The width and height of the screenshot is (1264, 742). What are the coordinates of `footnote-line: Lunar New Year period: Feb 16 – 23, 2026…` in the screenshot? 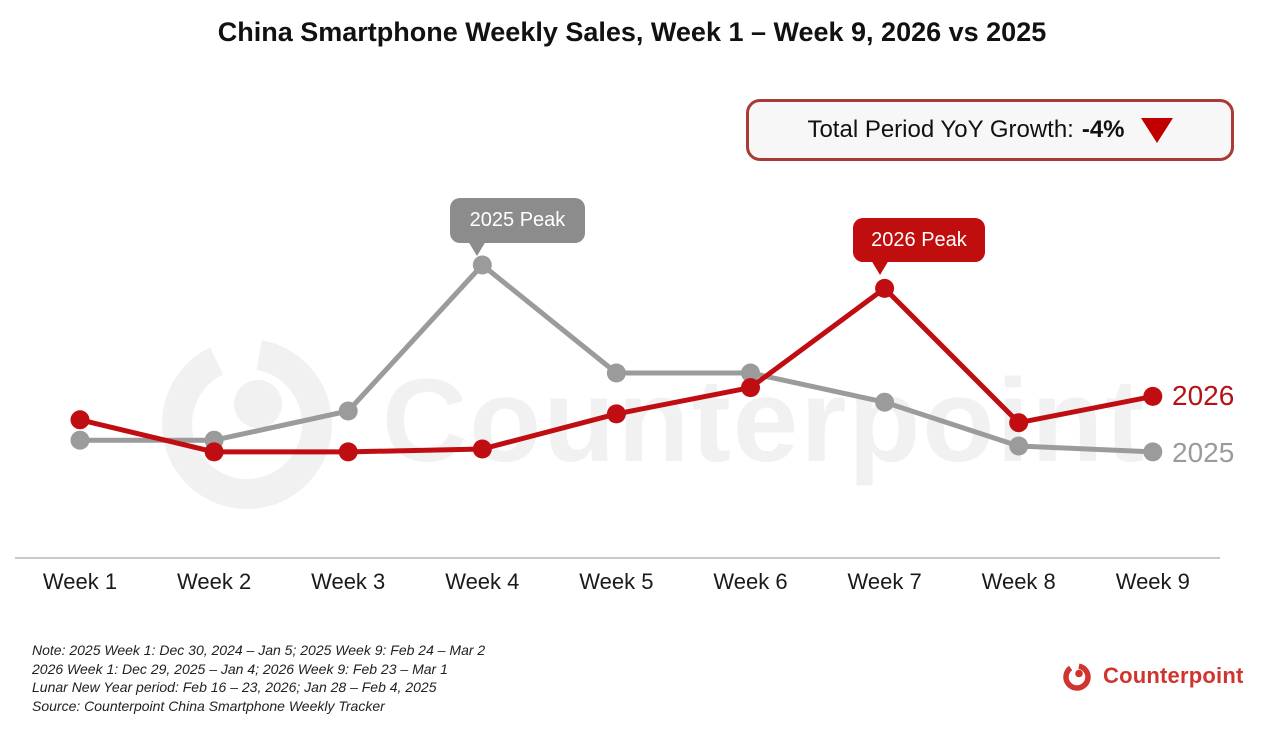 It's located at (234, 687).